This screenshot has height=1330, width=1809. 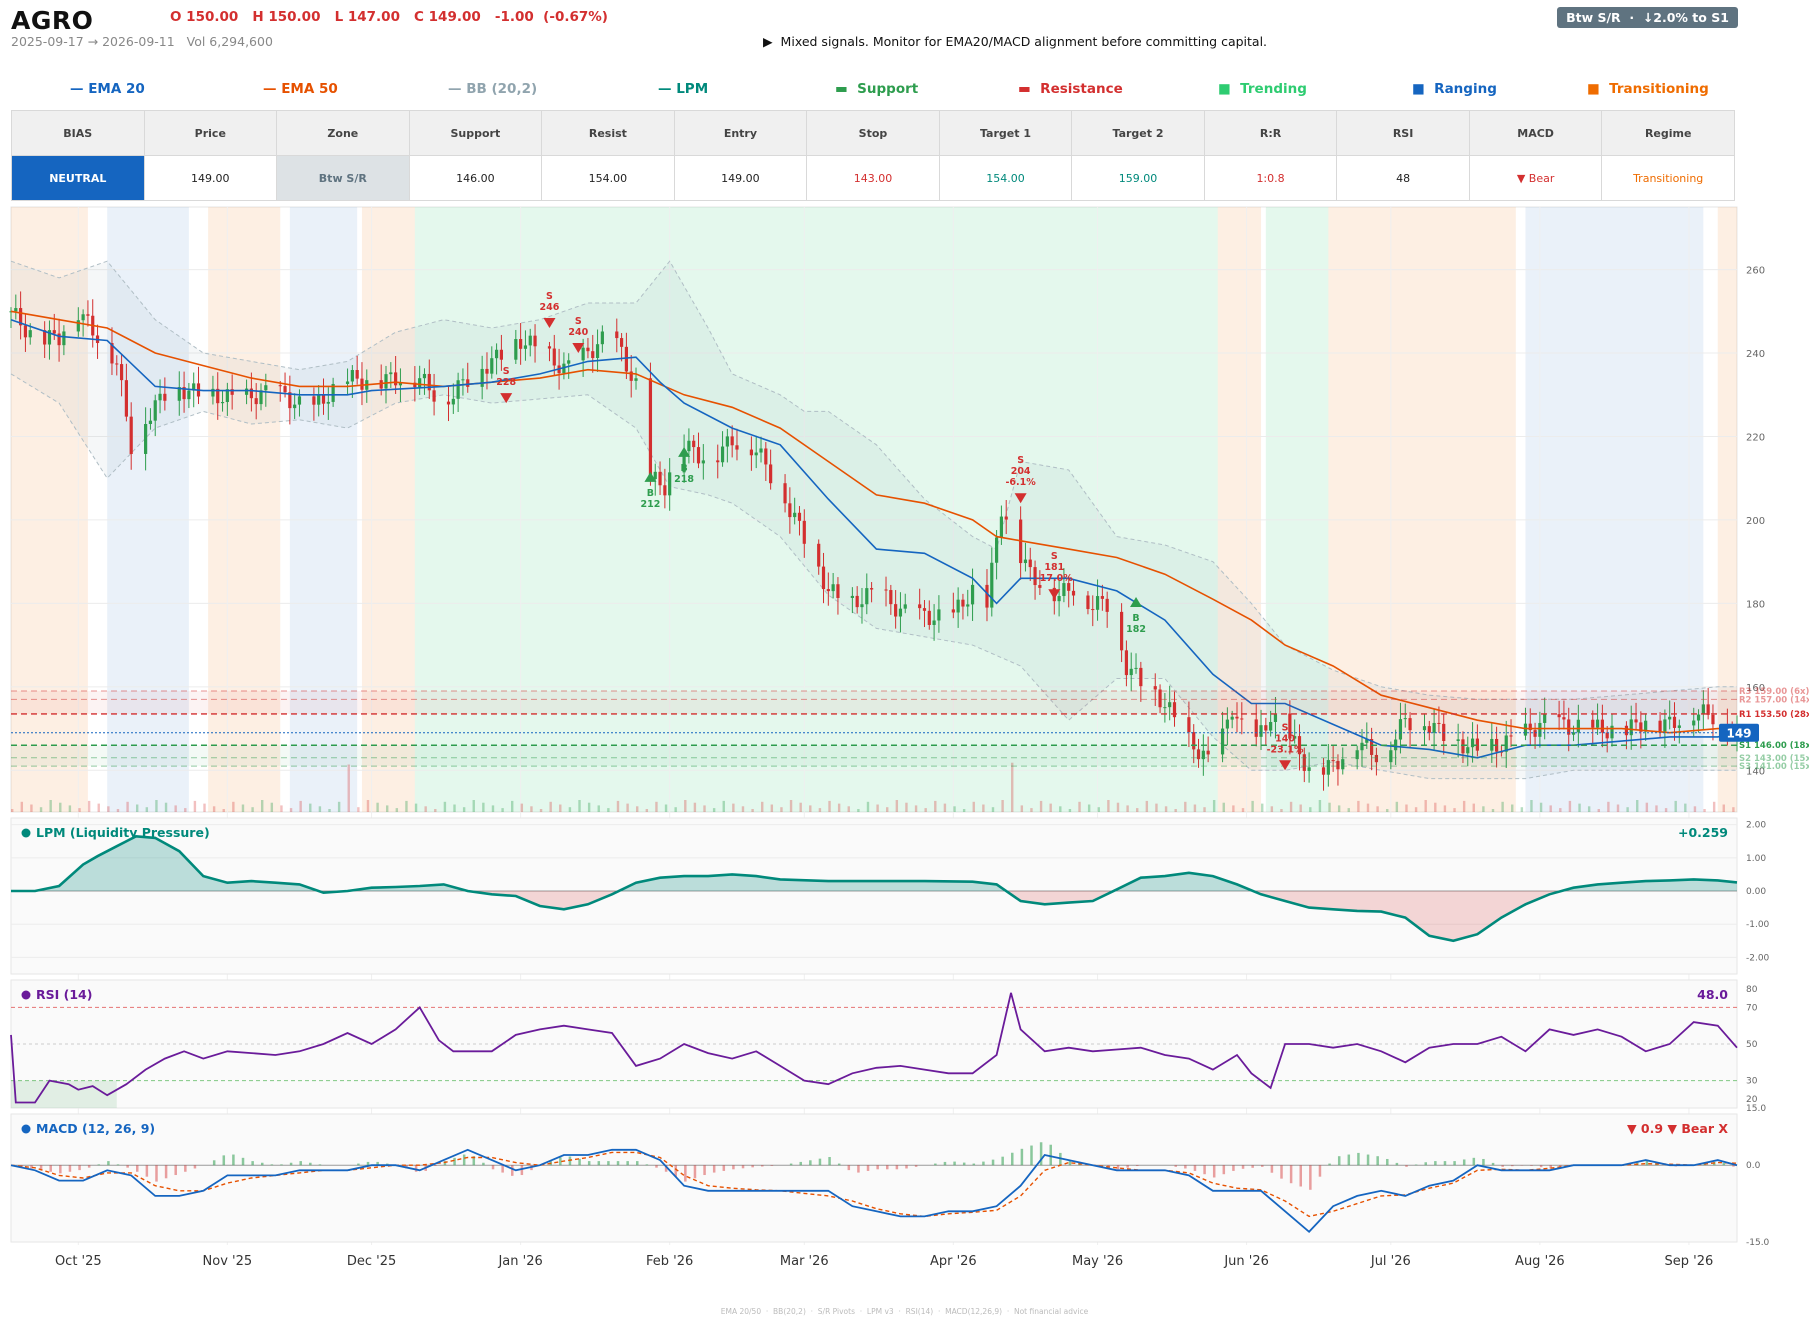 I want to click on x-tick-label: May '26, so click(x=1097, y=1261).